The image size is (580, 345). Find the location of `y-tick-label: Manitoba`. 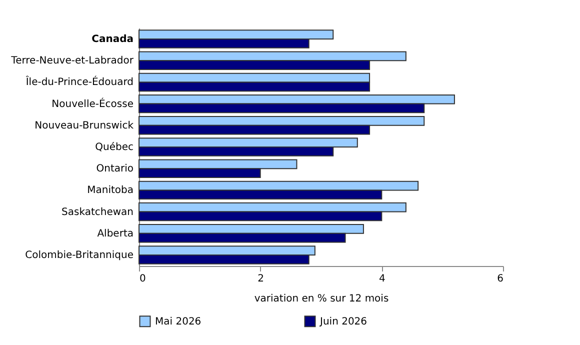

y-tick-label: Manitoba is located at coordinates (110, 190).